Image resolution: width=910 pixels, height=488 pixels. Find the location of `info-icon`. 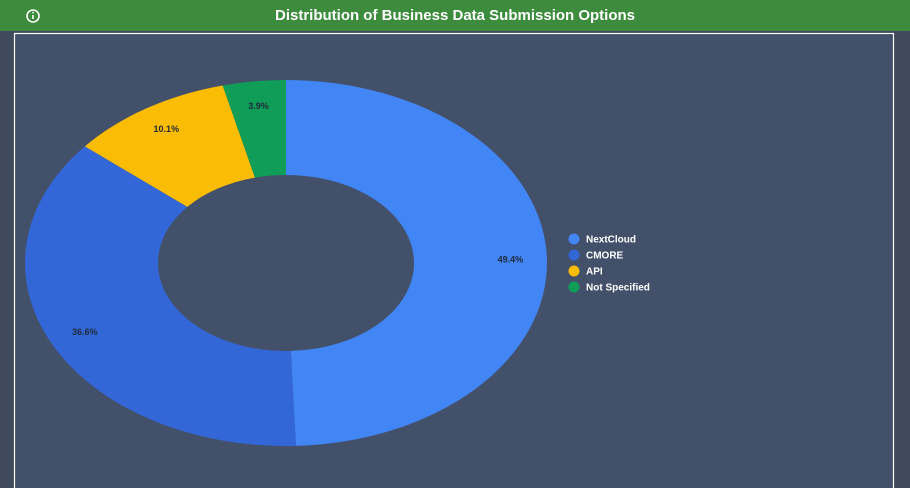

info-icon is located at coordinates (33, 16).